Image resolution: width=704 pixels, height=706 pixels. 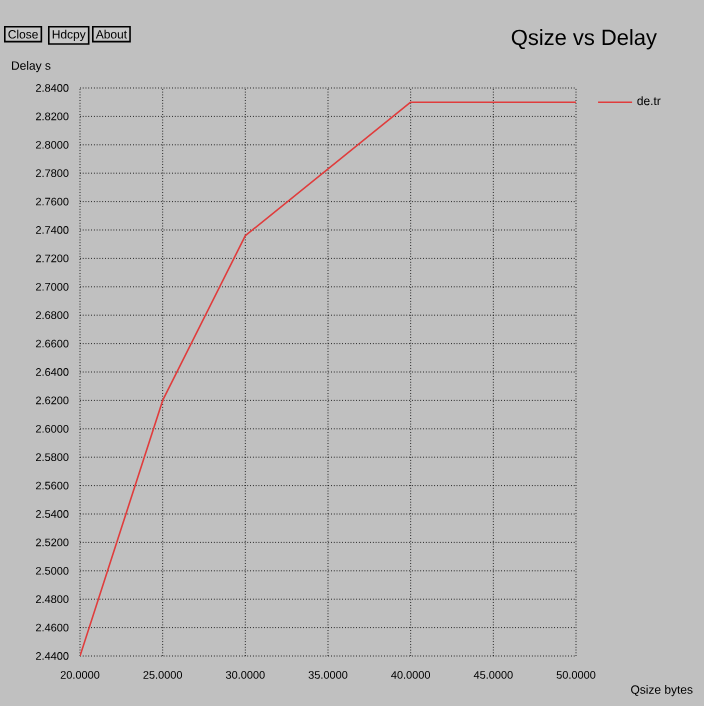 I want to click on chart-title: Qsize vs Delay, so click(x=584, y=39).